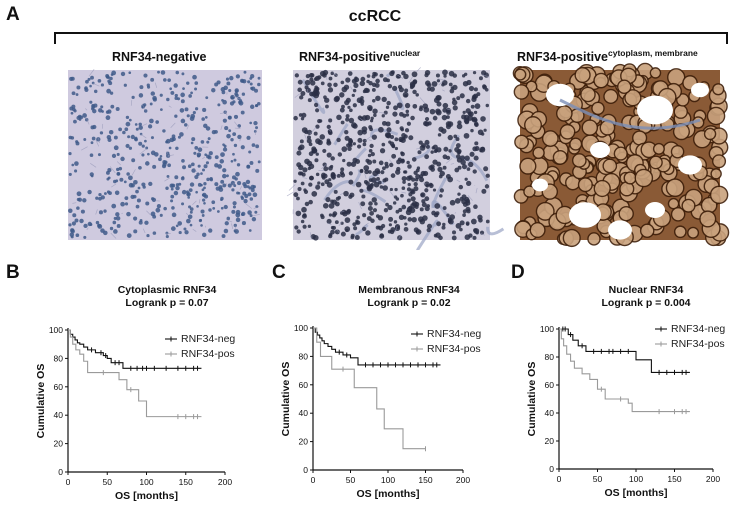 This screenshot has height=516, width=750. What do you see at coordinates (375, 16) in the screenshot?
I see `group-title: ccRCC` at bounding box center [375, 16].